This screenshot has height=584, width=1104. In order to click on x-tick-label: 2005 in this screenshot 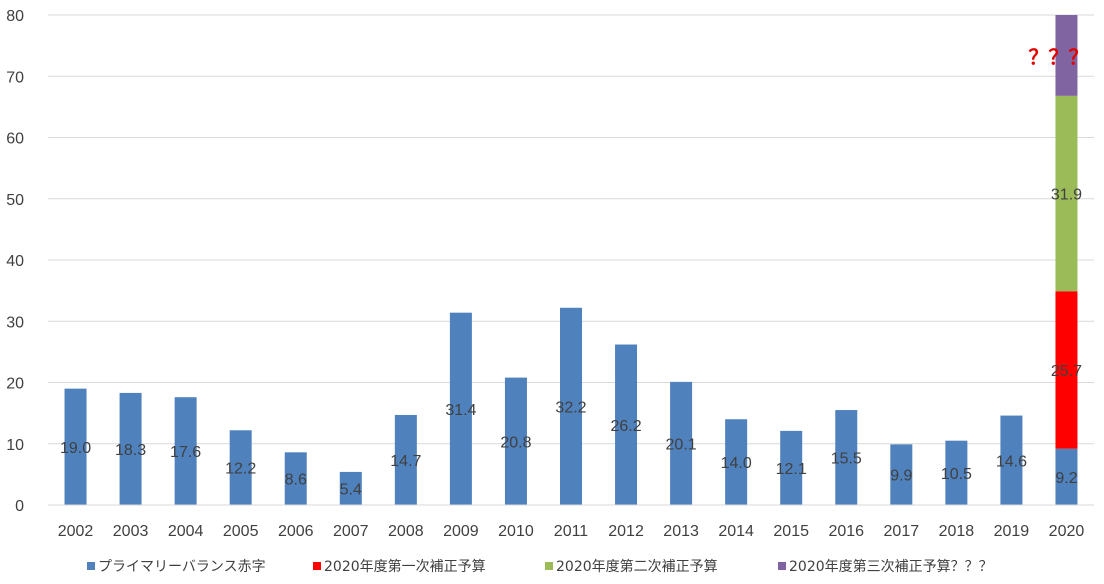, I will do `click(241, 531)`.